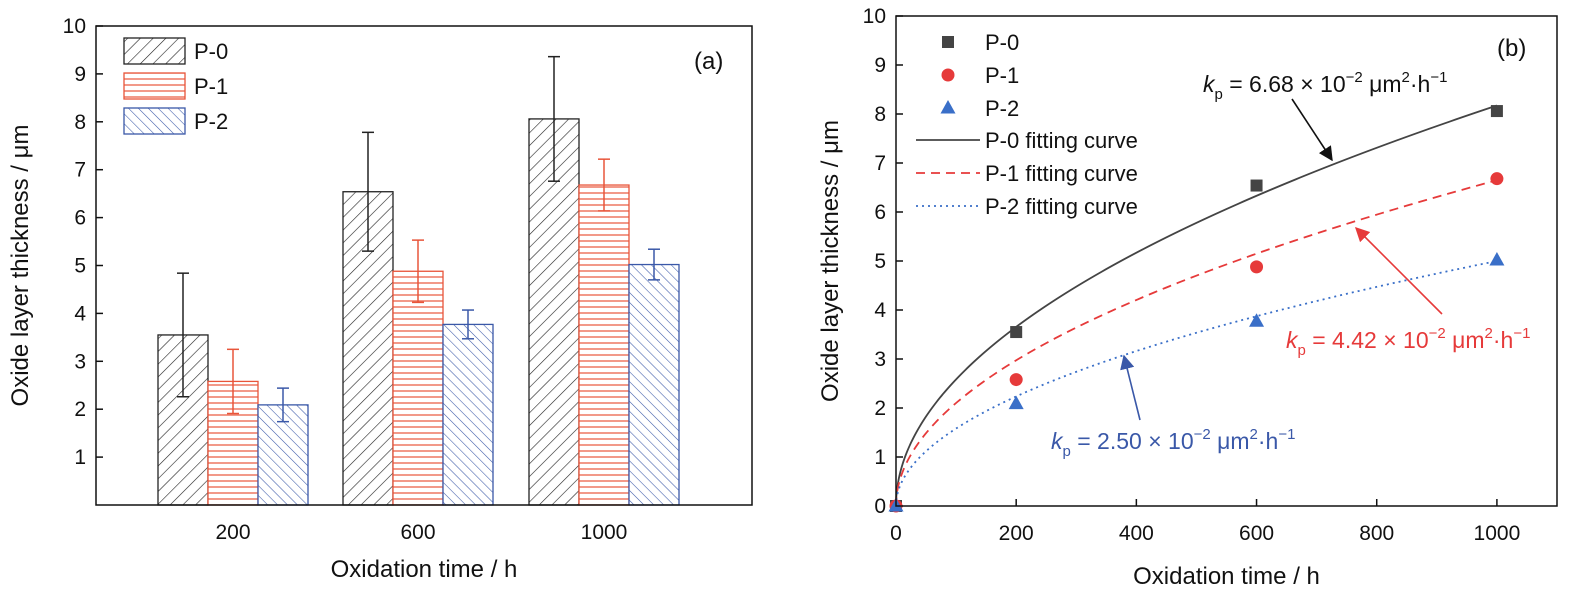  Describe the element at coordinates (1376, 533) in the screenshot. I see `x-tick-label: 800` at that location.